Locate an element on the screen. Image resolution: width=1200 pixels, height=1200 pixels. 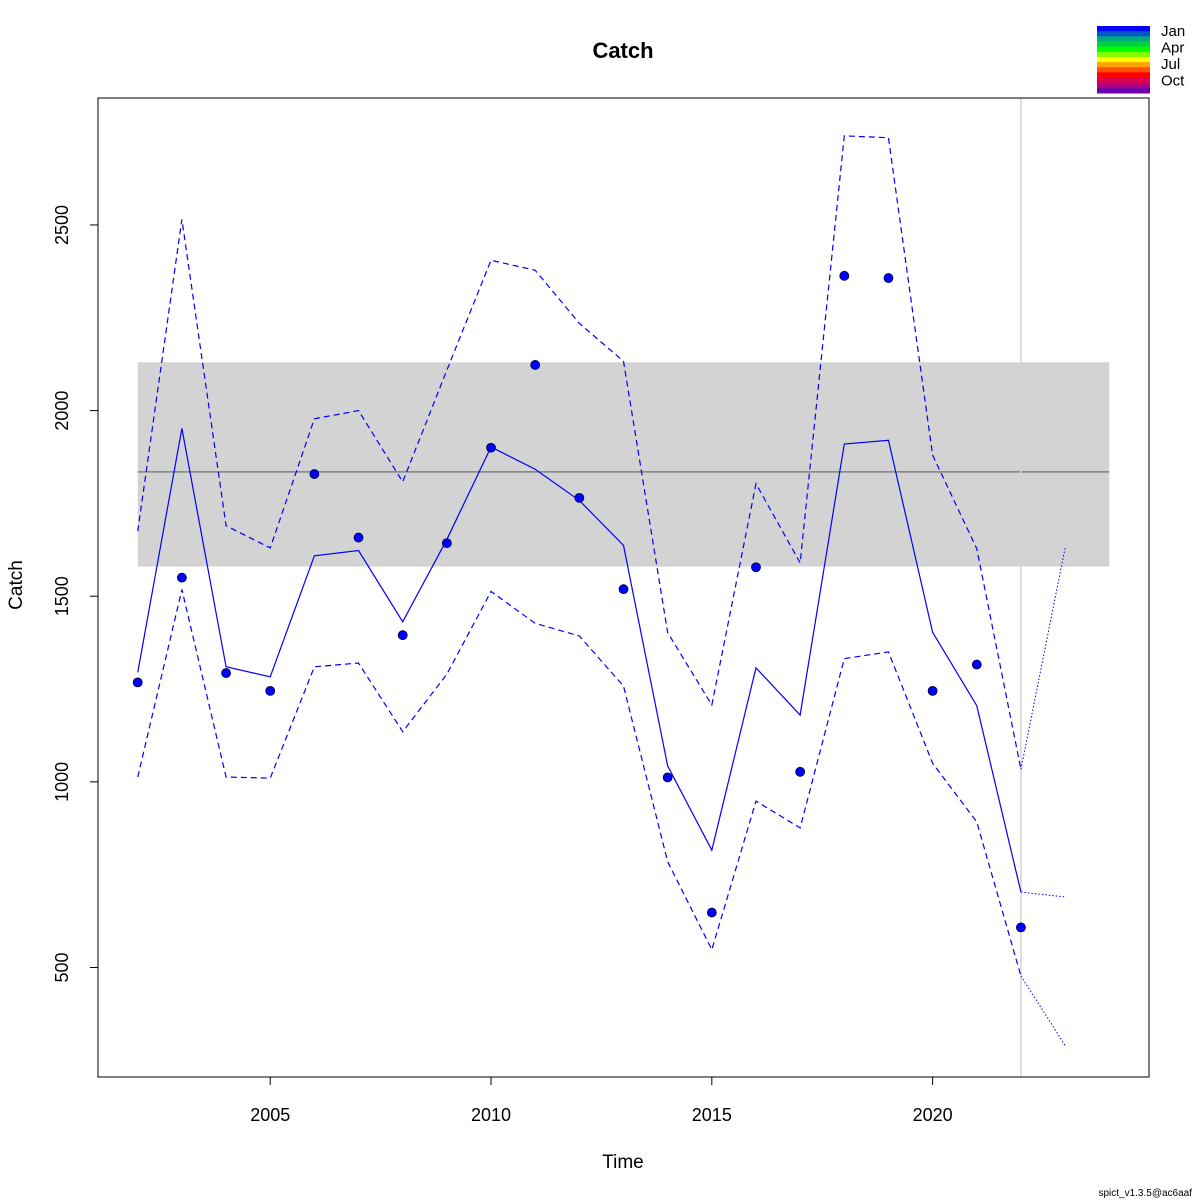
reference-band is located at coordinates (623, 464).